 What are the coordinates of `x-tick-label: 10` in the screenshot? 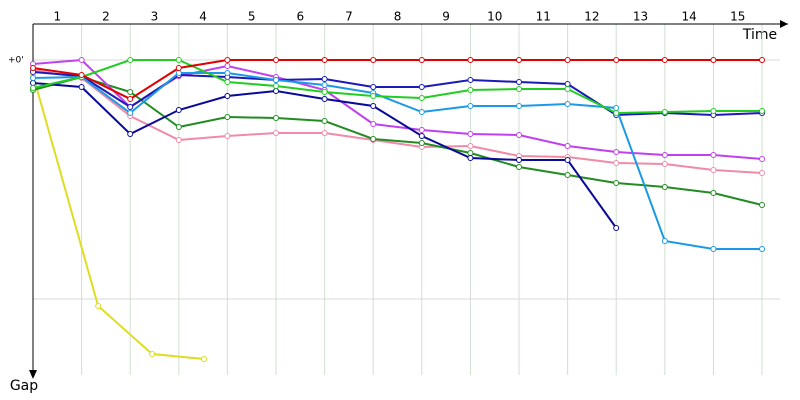 It's located at (494, 17).